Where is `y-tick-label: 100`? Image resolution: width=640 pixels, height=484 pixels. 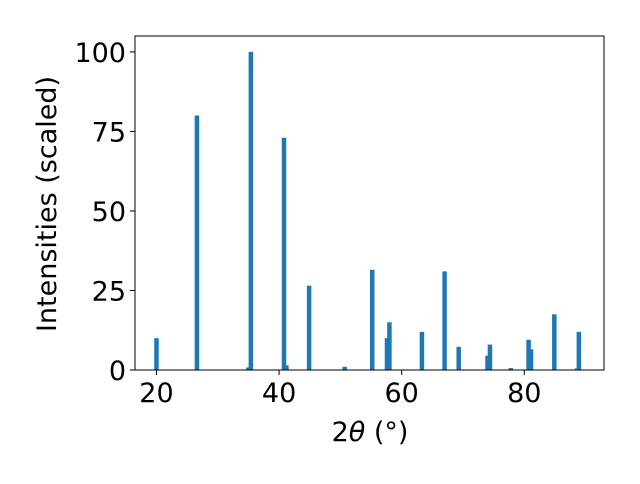 y-tick-label: 100 is located at coordinates (100, 53).